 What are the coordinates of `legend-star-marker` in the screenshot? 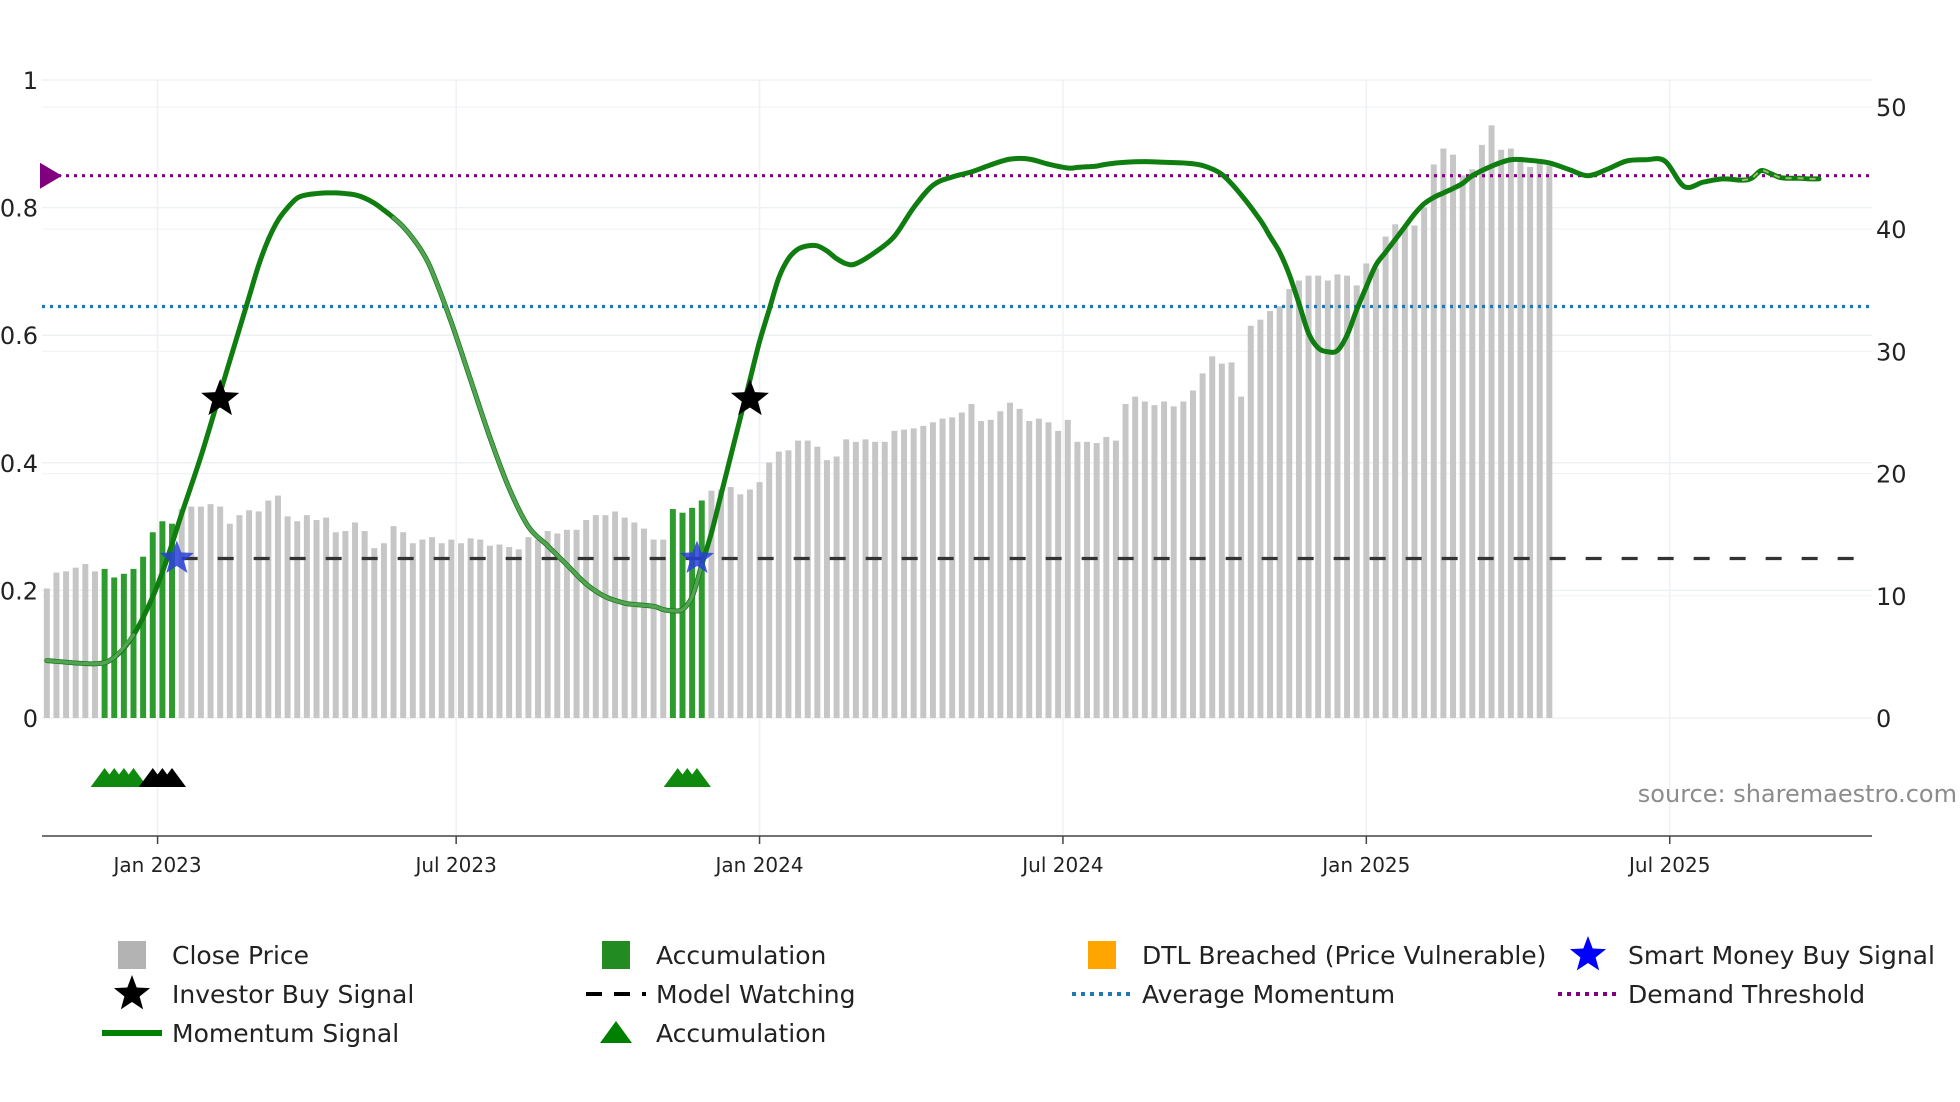 It's located at (132, 992).